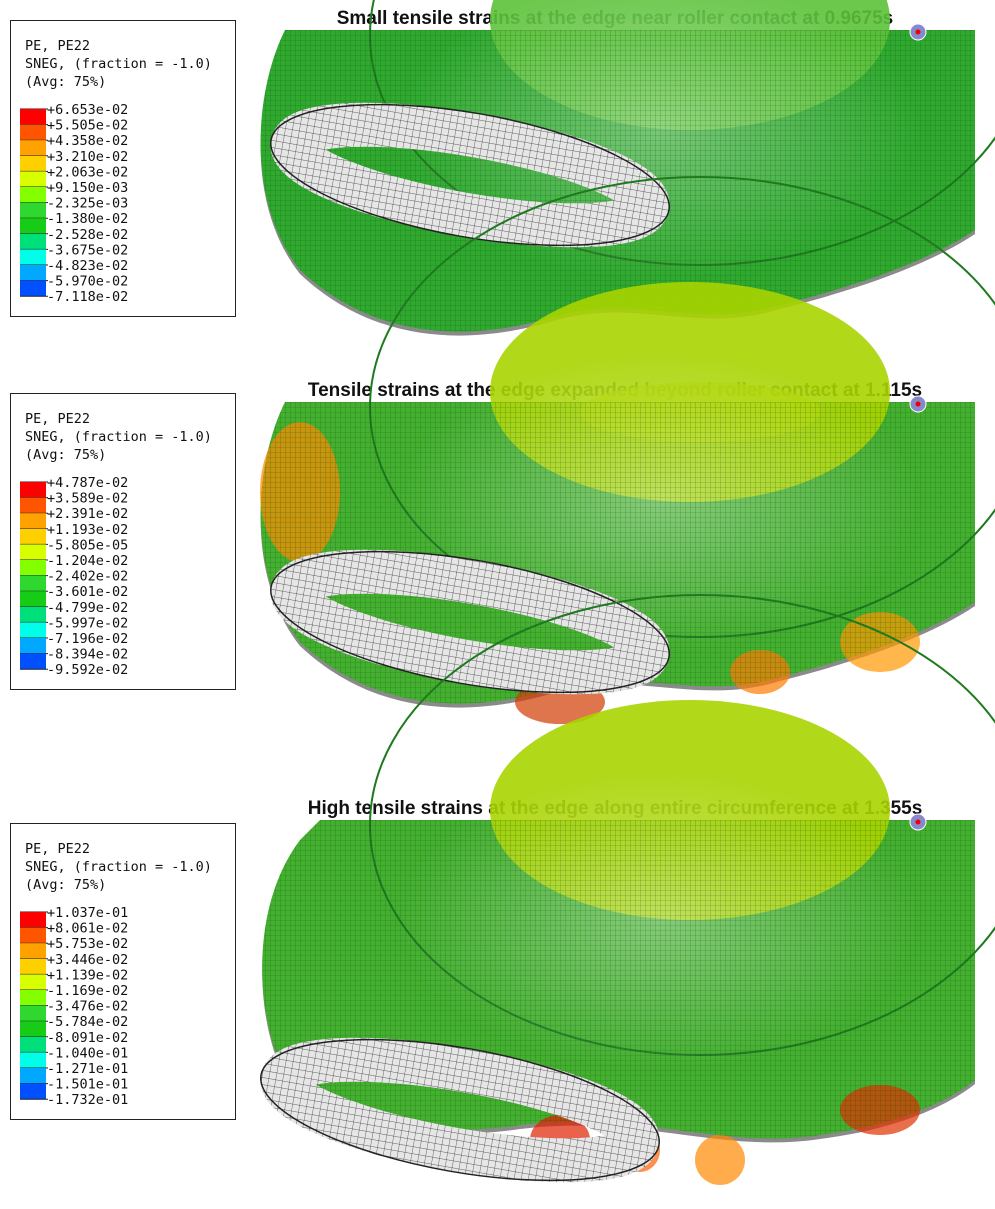 The image size is (995, 1209). Describe the element at coordinates (87, 126) in the screenshot. I see `legend-label: +5.505e-02` at that location.